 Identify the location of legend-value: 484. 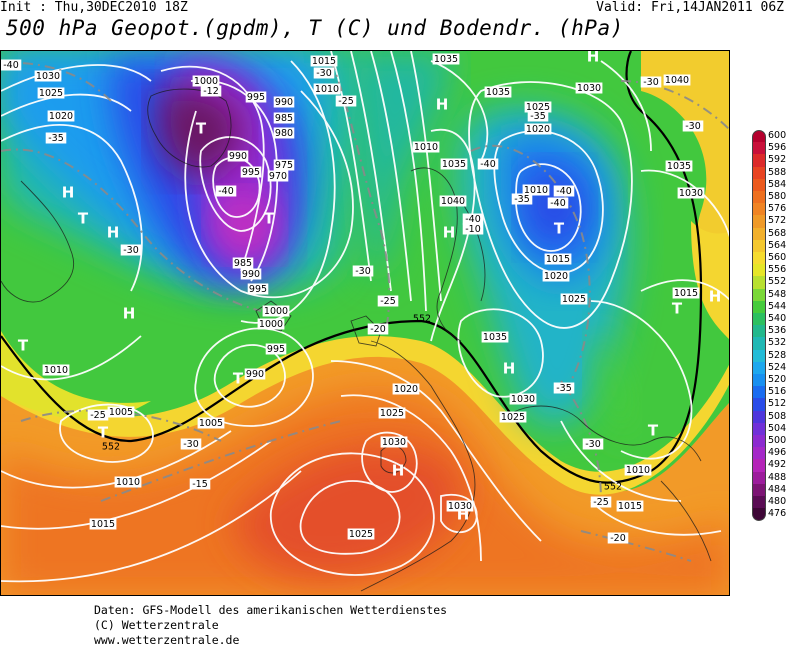
(777, 489).